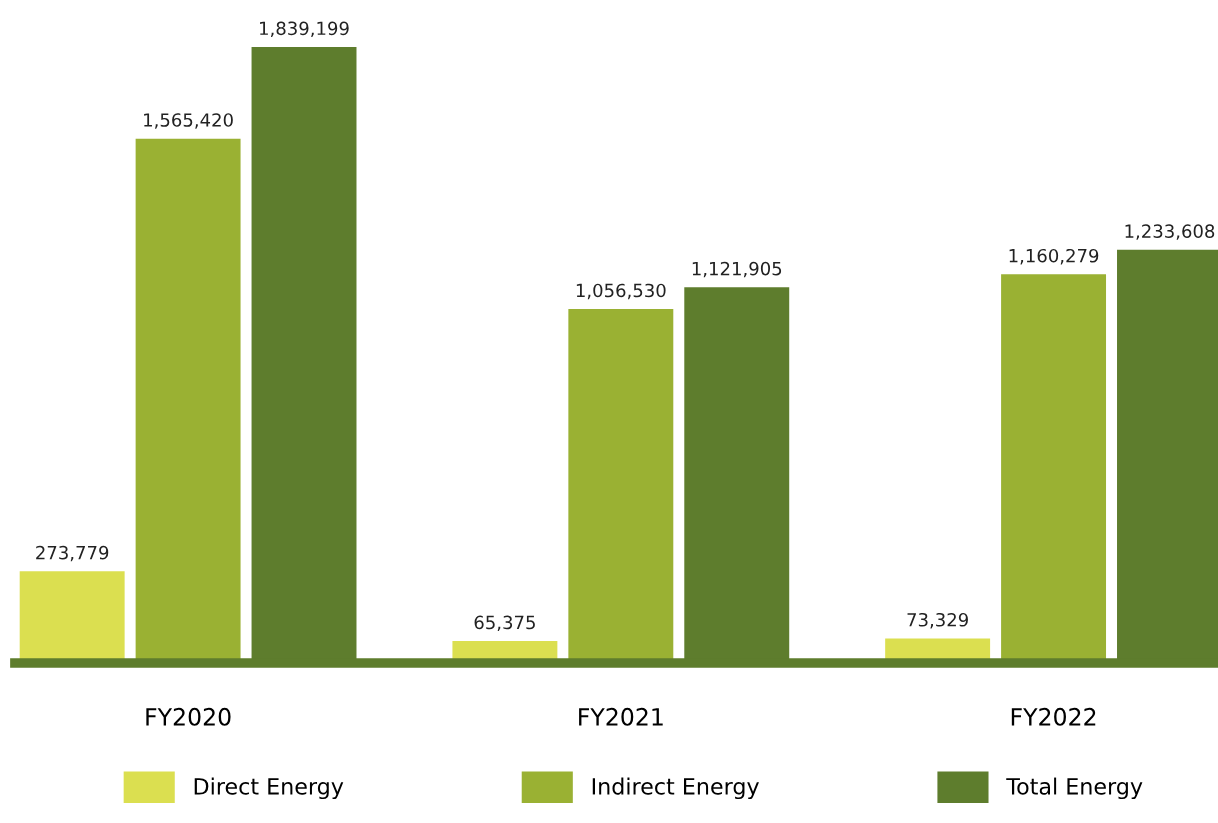 The height and width of the screenshot is (823, 1218). I want to click on data-label: 273,779, so click(72, 553).